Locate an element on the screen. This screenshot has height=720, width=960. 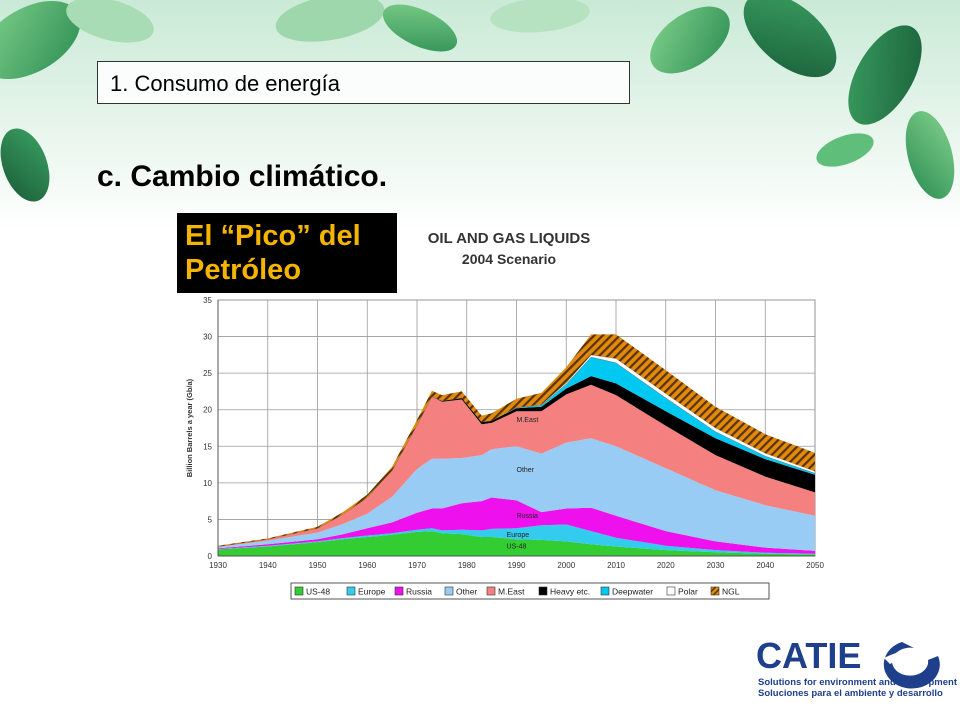
y-tick-label: 0 is located at coordinates (210, 556).